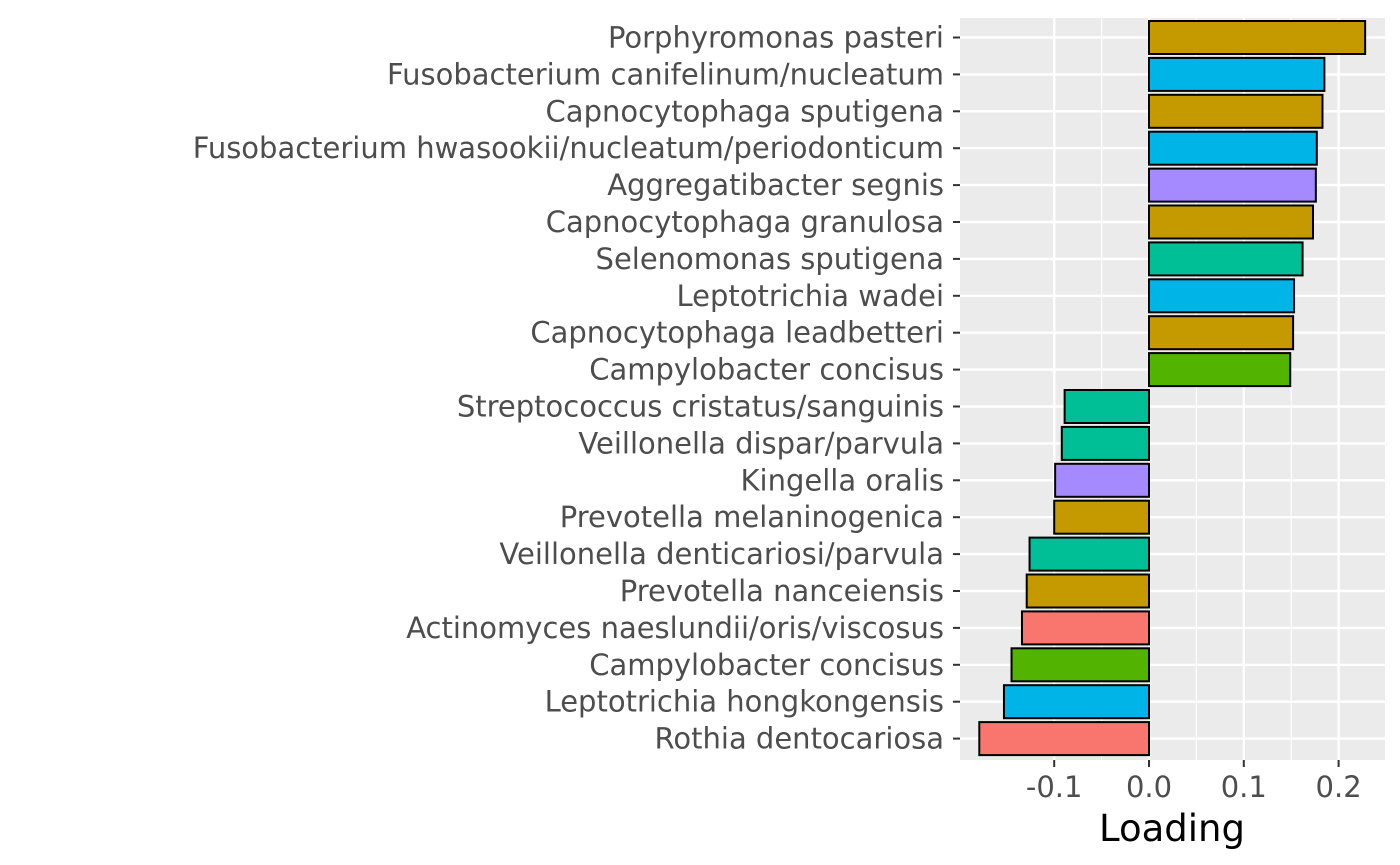  I want to click on y-tick-label: Actinomyces naeslundii/oris/viscosus, so click(675, 628).